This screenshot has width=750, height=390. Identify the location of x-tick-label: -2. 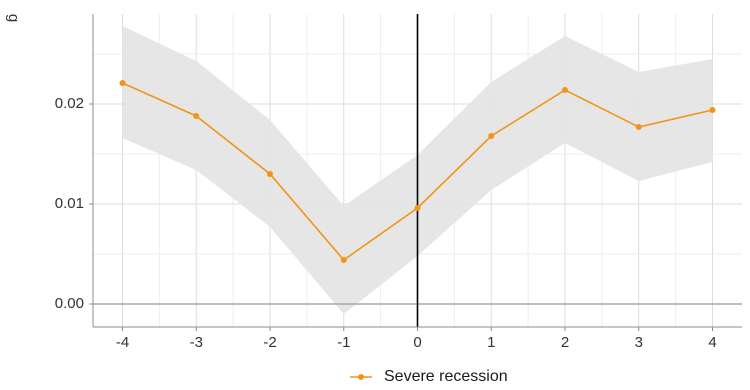
(269, 342).